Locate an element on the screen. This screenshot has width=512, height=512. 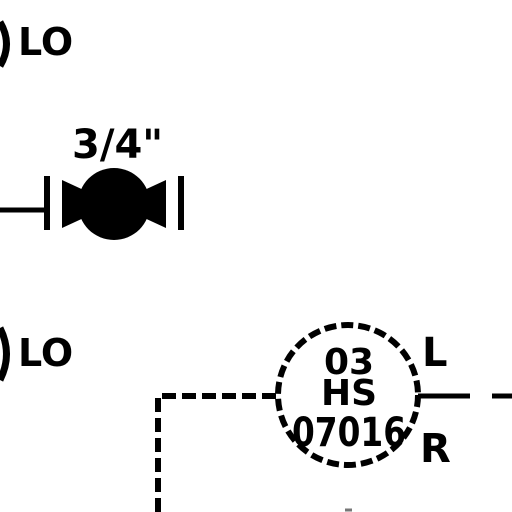
top-lo-label: LO is located at coordinates (45, 42).